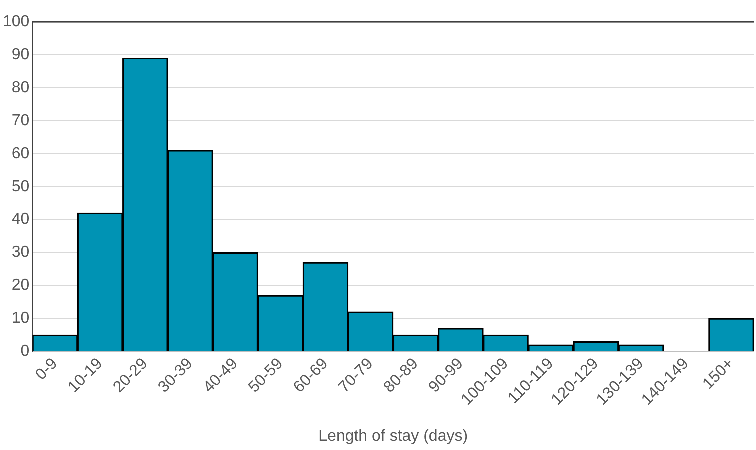 This screenshot has width=756, height=450. Describe the element at coordinates (21, 285) in the screenshot. I see `y-tick-label: 20` at that location.